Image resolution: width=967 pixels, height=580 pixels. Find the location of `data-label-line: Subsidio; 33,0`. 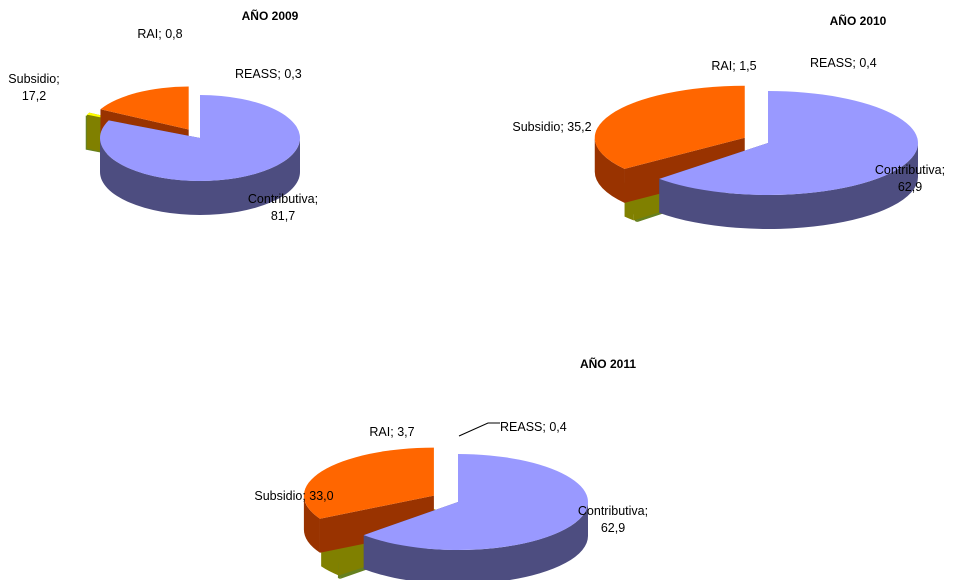

data-label-line: Subsidio; 33,0 is located at coordinates (293, 496).